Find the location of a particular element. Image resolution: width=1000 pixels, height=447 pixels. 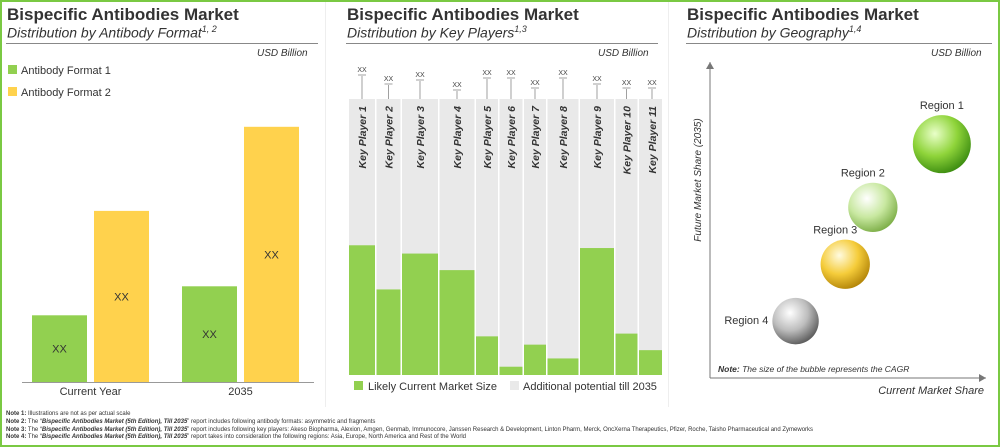

bubble-label: Region 2 is located at coordinates (863, 174).